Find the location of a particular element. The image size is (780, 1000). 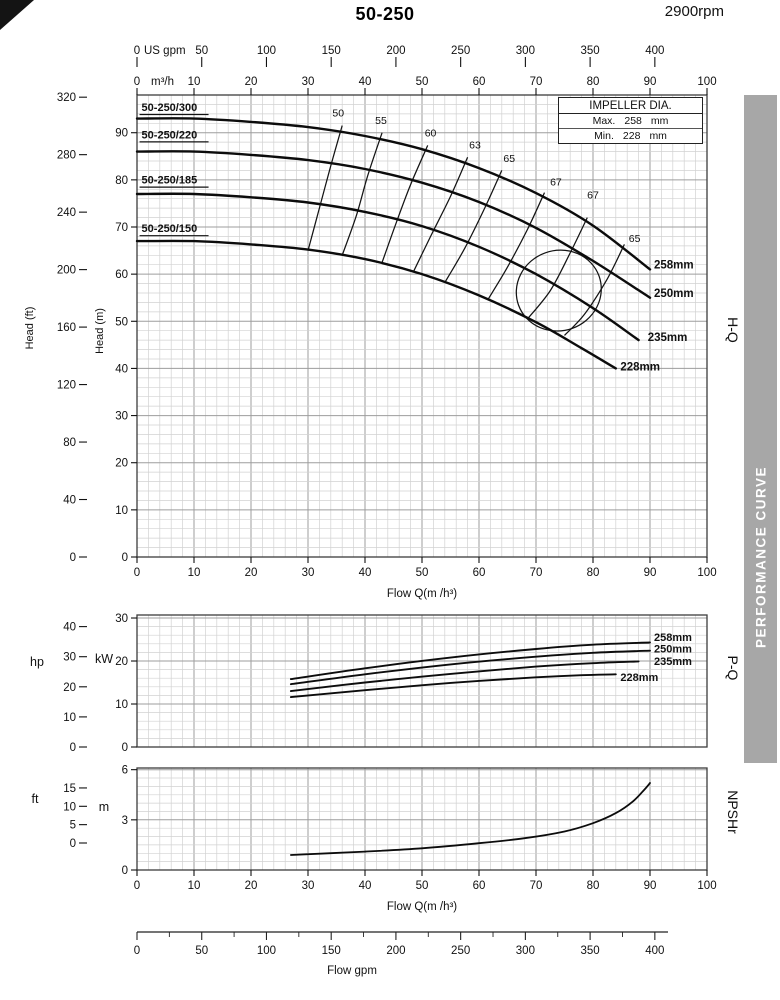

npsh-m-tick: 6 is located at coordinates (125, 771).